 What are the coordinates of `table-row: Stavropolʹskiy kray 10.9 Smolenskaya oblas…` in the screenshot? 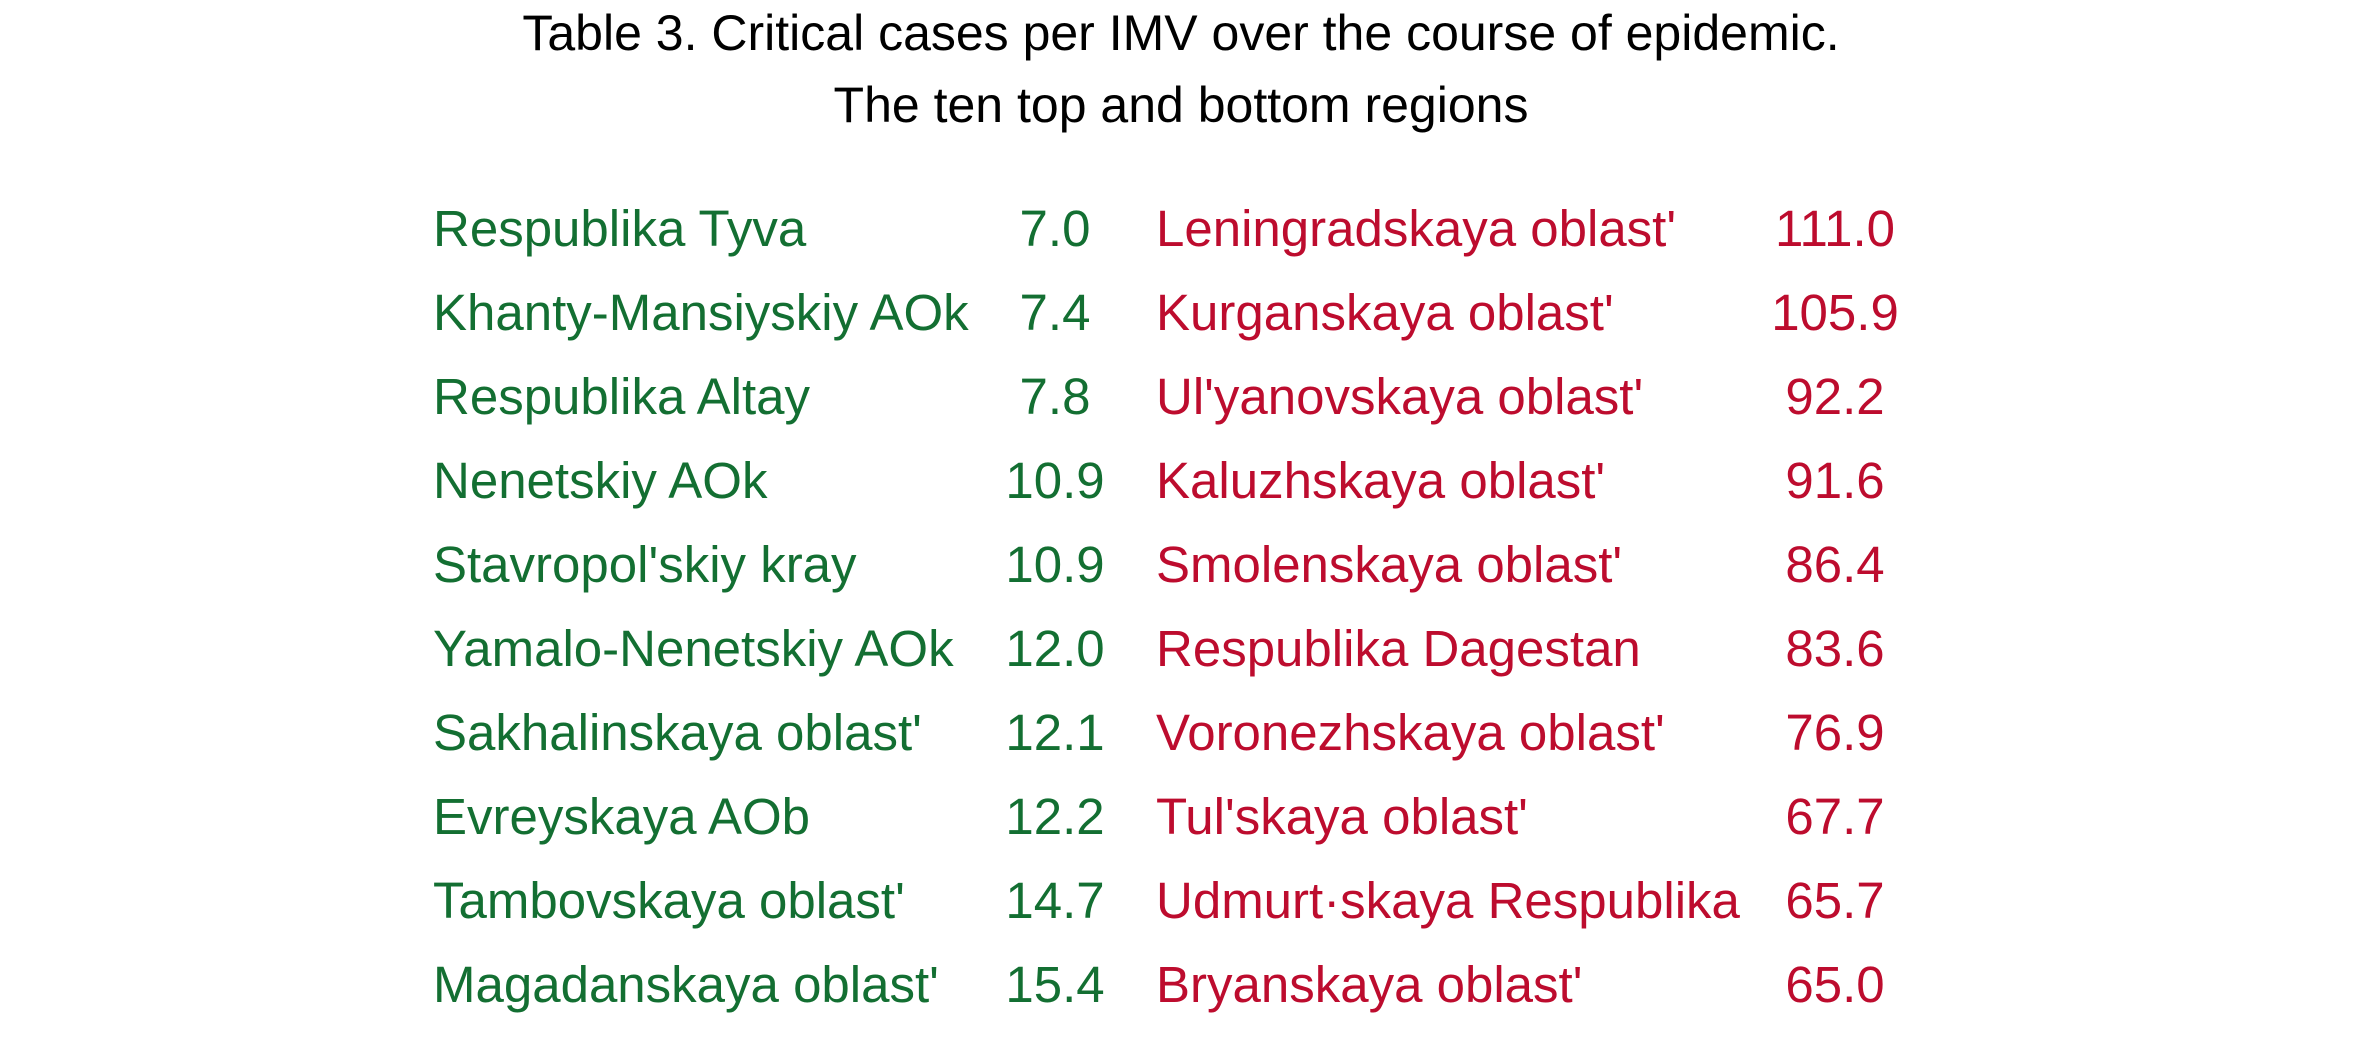 It's located at (1181, 565).